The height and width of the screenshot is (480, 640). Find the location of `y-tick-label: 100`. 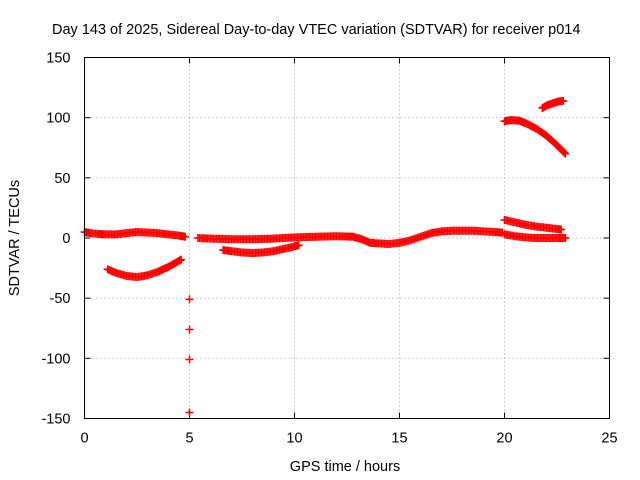

y-tick-label: 100 is located at coordinates (58, 119).